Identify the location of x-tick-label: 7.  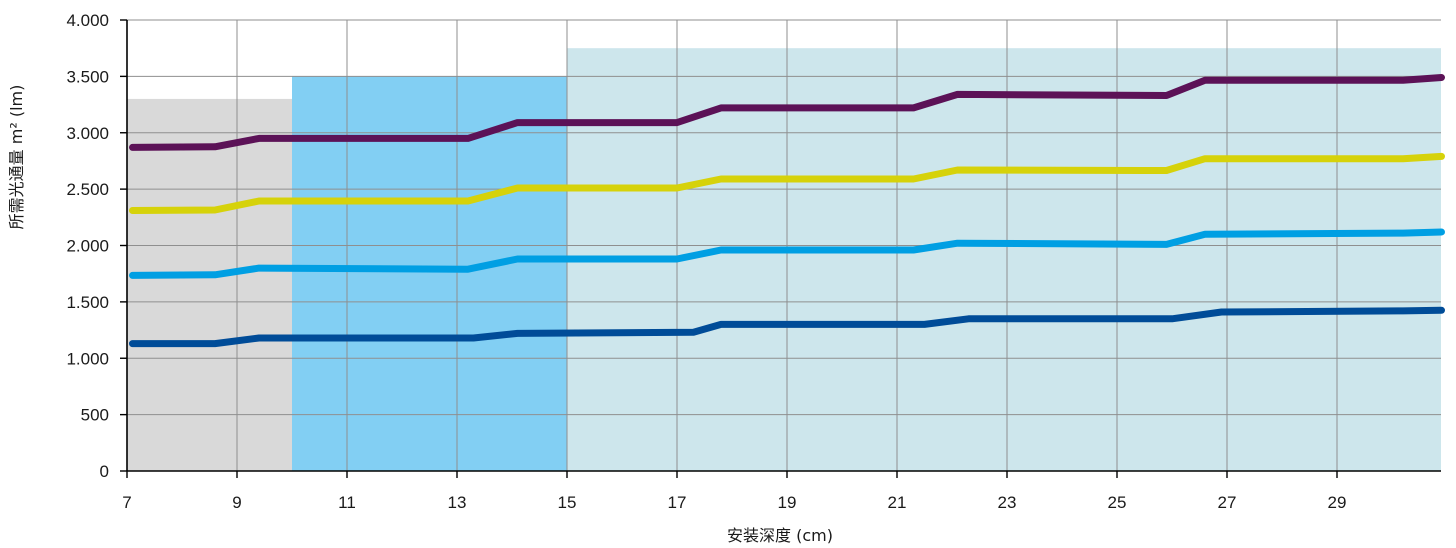
(126, 502).